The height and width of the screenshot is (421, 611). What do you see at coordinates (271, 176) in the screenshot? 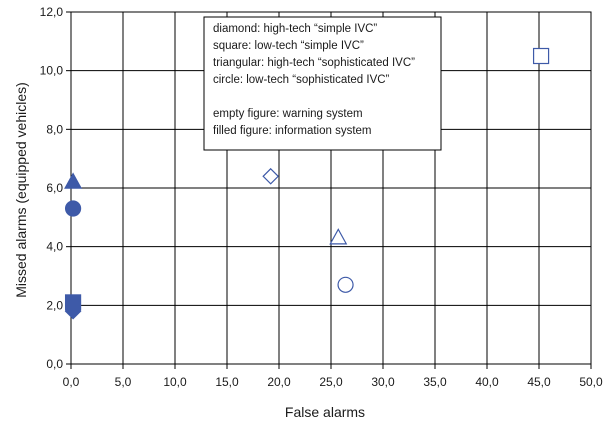
I see `diamond-marker` at bounding box center [271, 176].